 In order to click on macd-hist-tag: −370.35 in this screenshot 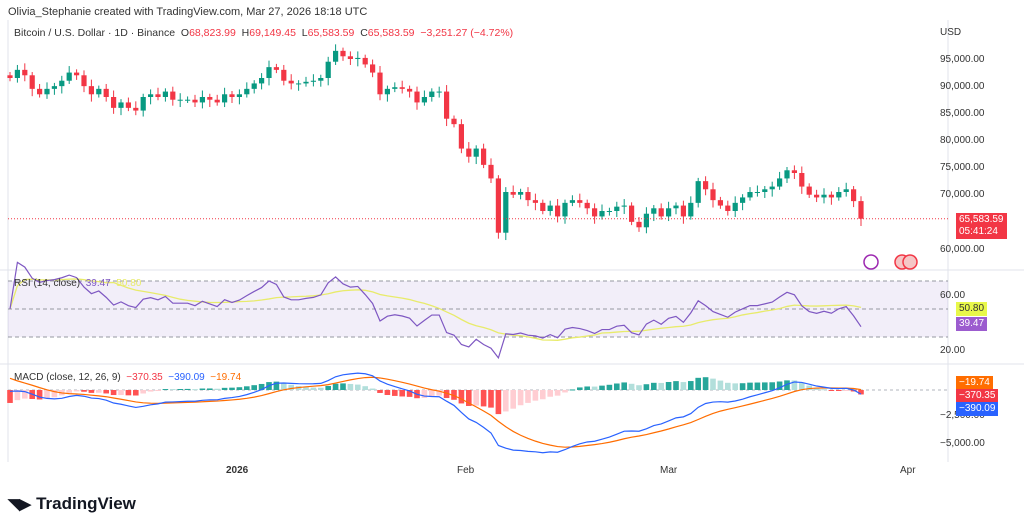, I will do `click(977, 396)`.